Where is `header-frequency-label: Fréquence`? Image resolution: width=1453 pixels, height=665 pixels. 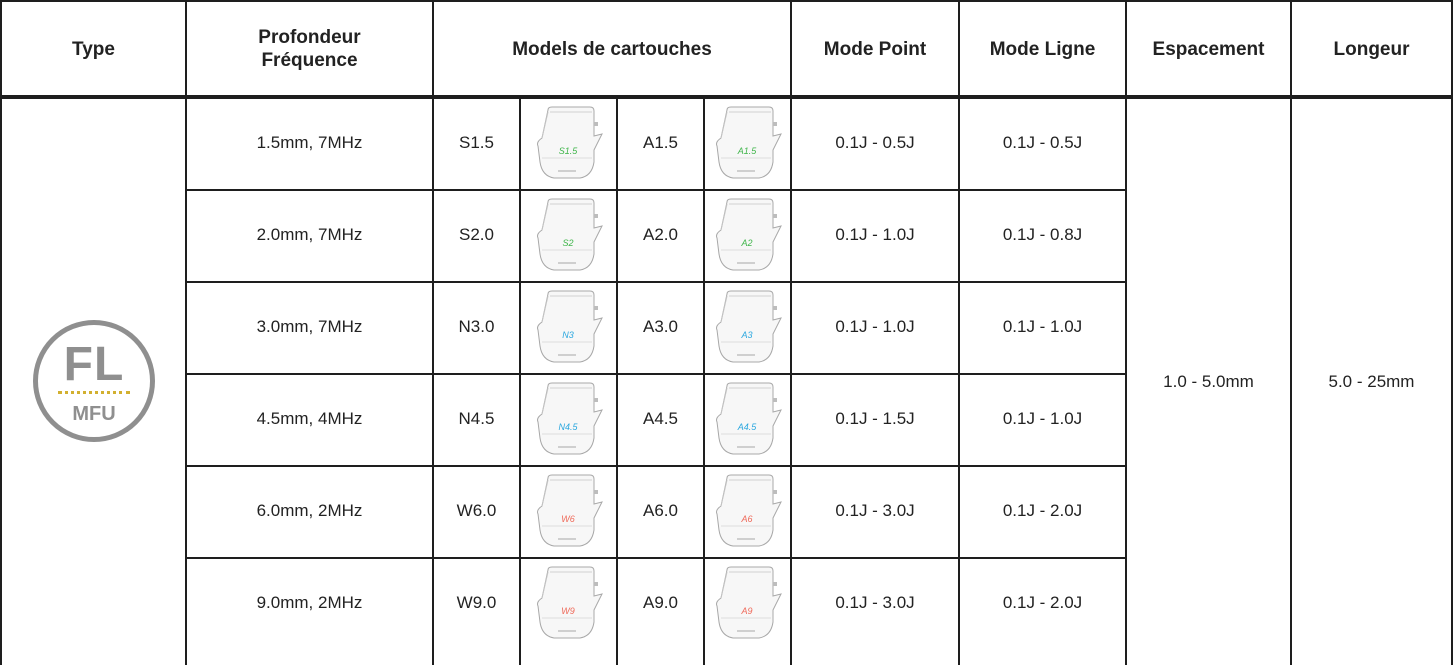 header-frequency-label: Fréquence is located at coordinates (309, 60).